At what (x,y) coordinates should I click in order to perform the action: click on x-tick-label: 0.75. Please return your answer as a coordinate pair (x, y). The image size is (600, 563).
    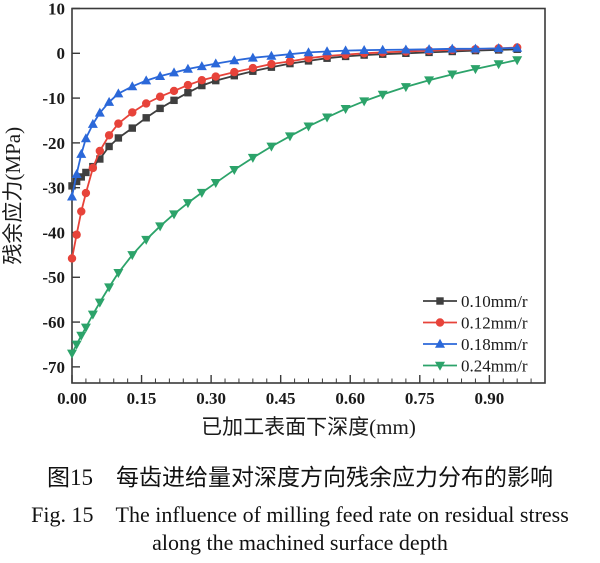
    Looking at the image, I should click on (420, 398).